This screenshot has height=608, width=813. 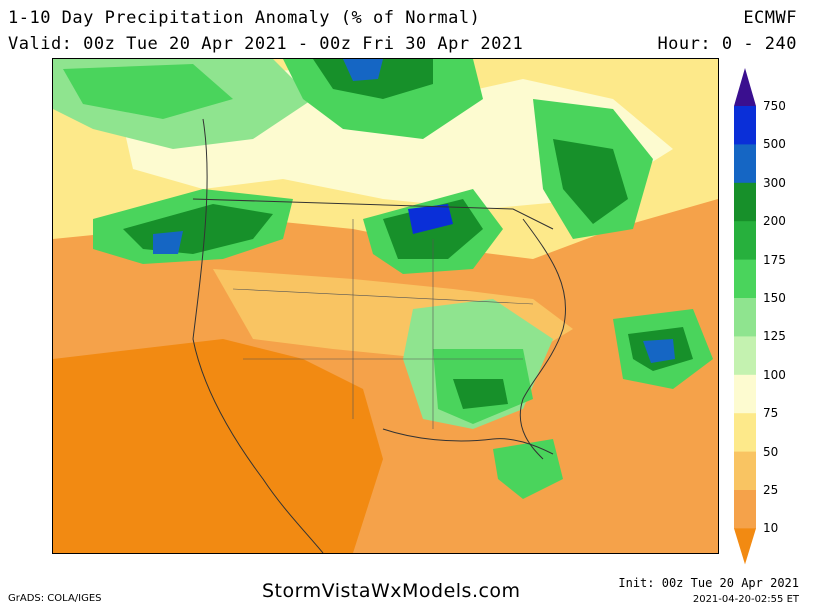 I want to click on legend-label: 500, so click(x=774, y=144).